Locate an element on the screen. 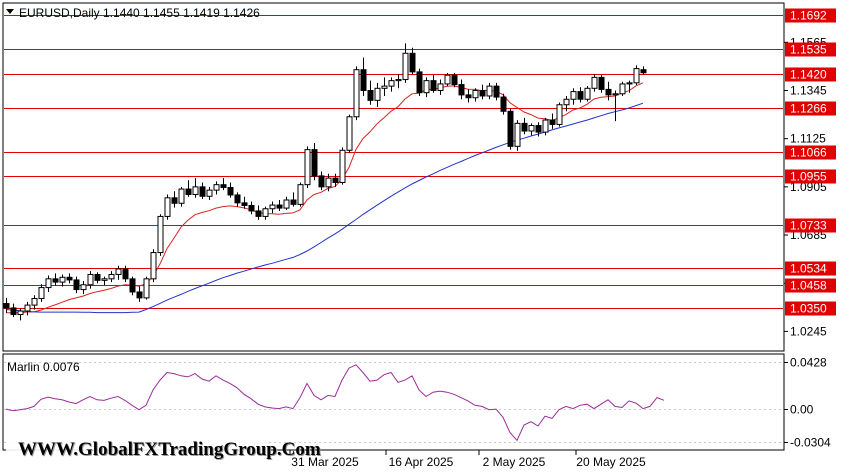 The image size is (841, 474). level-label: 1.0350 is located at coordinates (808, 309).